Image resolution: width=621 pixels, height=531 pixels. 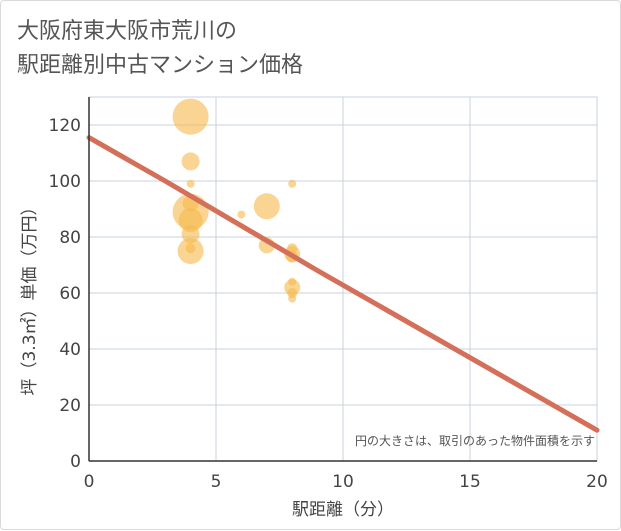 I want to click on x-tick-label: 5, so click(x=216, y=482).